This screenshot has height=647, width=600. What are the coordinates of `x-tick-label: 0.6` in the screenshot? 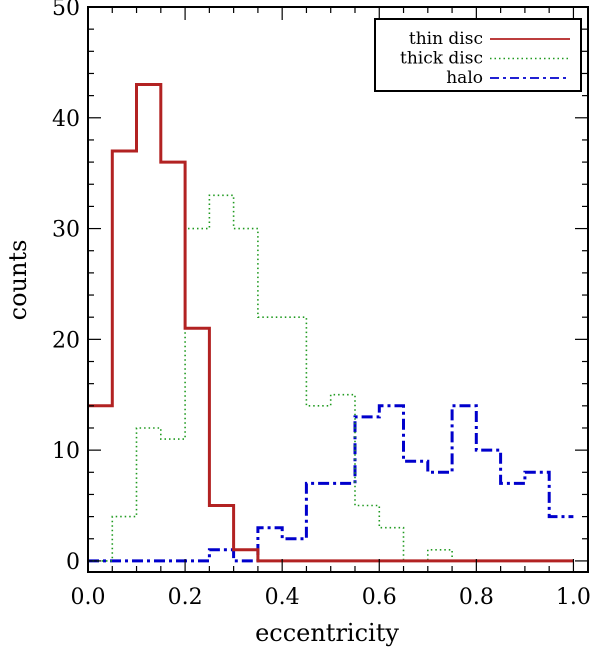 It's located at (379, 597).